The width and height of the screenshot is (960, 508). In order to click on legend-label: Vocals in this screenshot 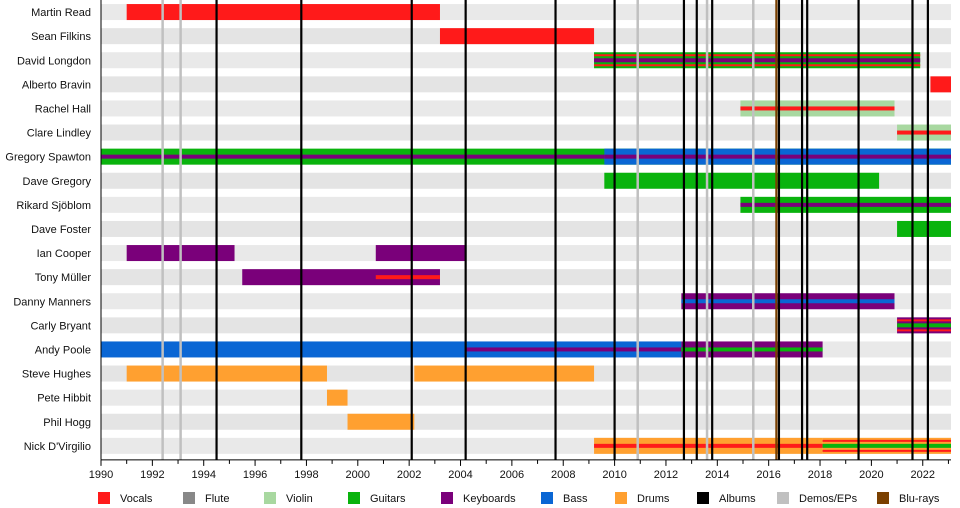, I will do `click(136, 499)`.